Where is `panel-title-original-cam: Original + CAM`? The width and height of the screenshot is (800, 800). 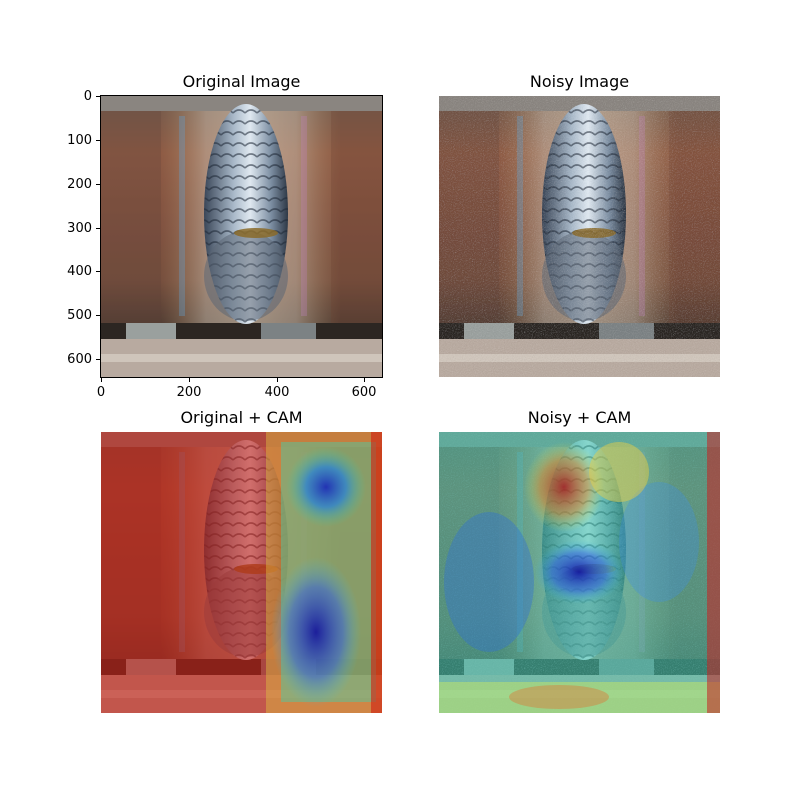
panel-title-original-cam: Original + CAM is located at coordinates (241, 417).